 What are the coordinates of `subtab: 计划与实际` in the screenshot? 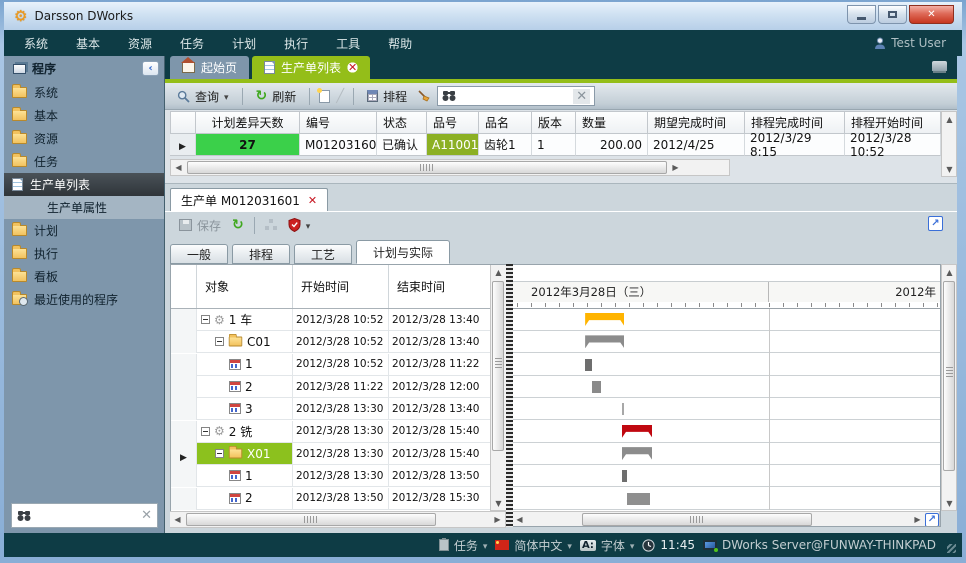 It's located at (403, 252).